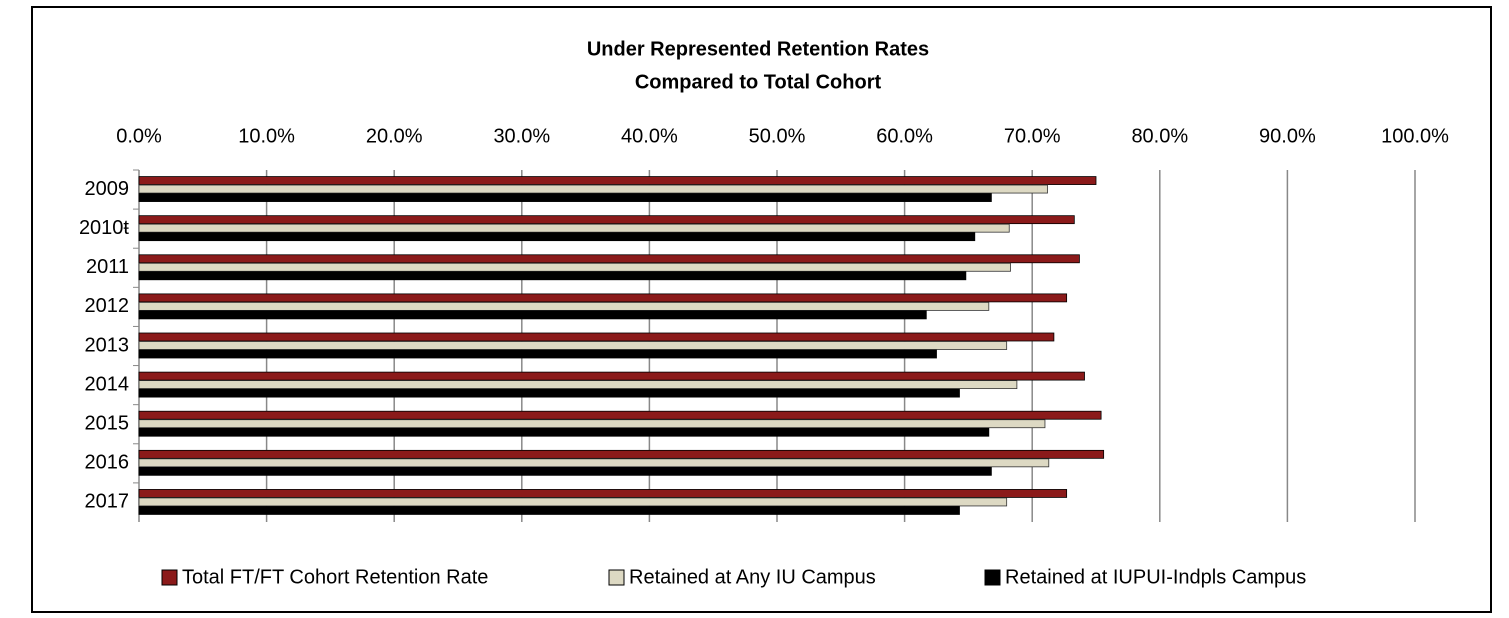  I want to click on x-tick-label: 100.0%, so click(1415, 136).